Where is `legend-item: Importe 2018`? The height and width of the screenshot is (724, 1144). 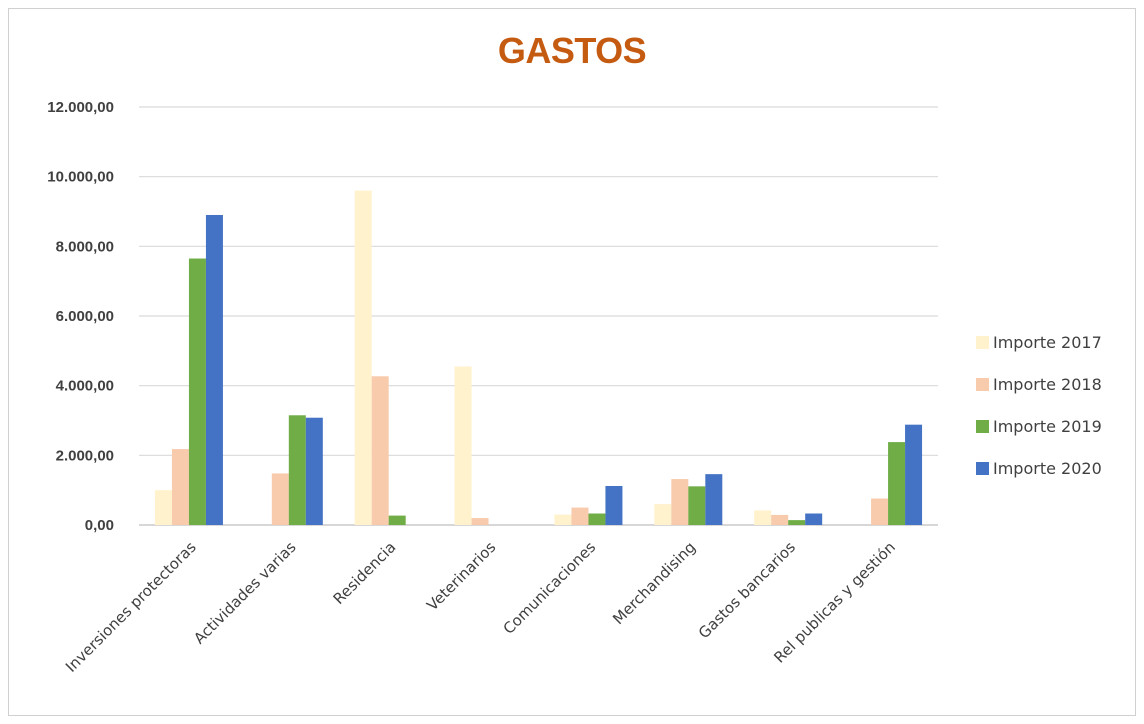 legend-item: Importe 2018 is located at coordinates (1039, 384).